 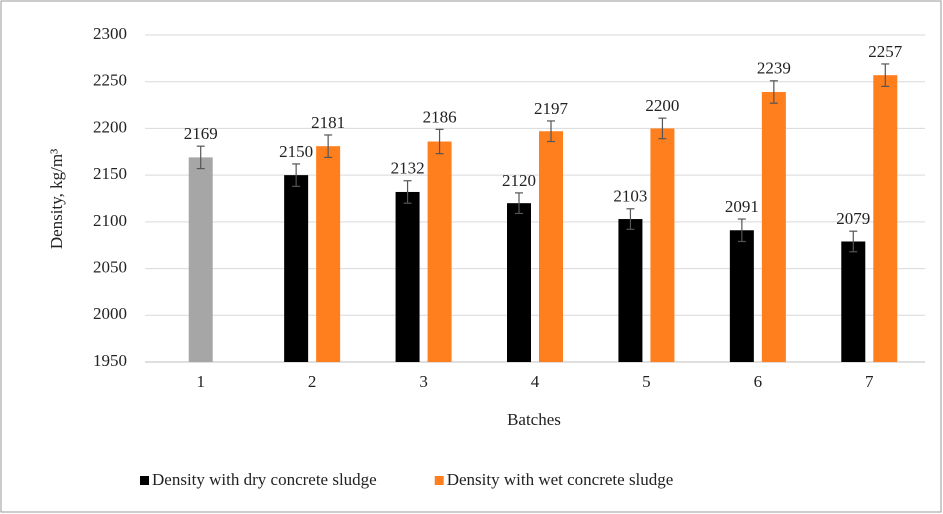 I want to click on data-label: 2200, so click(x=662, y=105).